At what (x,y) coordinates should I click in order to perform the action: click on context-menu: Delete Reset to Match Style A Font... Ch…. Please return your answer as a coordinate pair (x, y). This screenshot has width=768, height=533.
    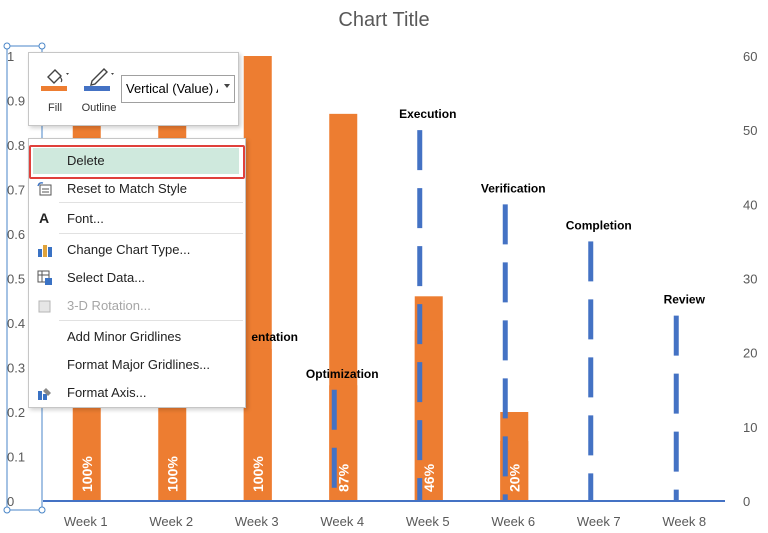
    Looking at the image, I should click on (137, 273).